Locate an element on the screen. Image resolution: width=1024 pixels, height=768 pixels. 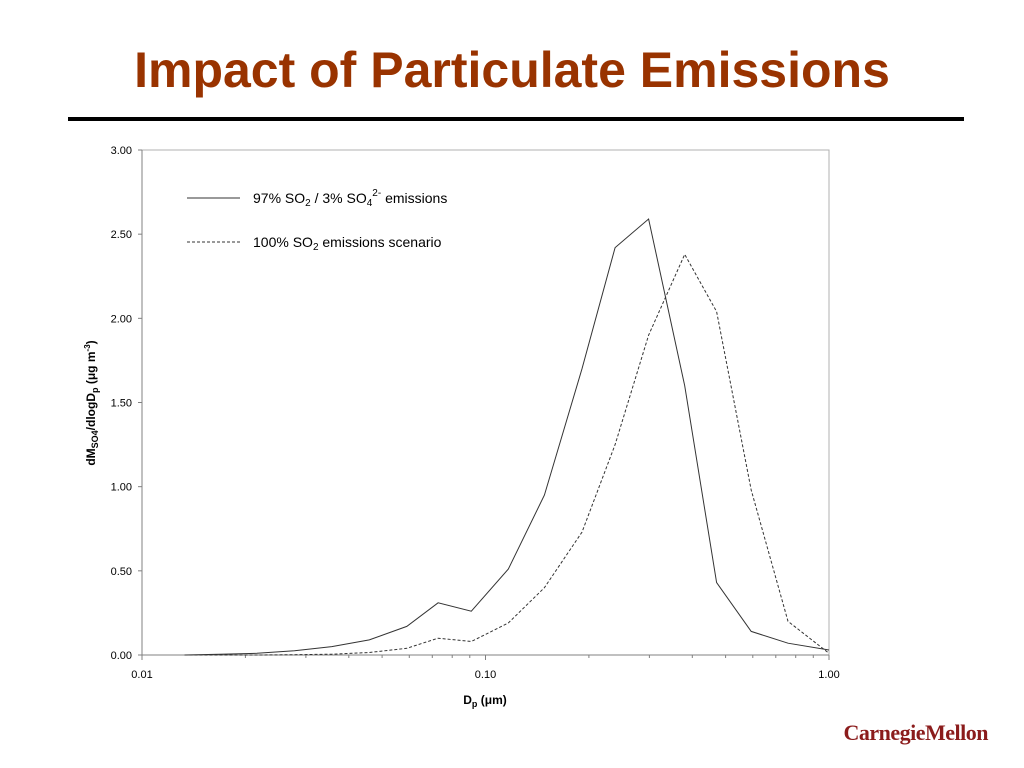
y-tick-label: 1.50 is located at coordinates (121, 404).